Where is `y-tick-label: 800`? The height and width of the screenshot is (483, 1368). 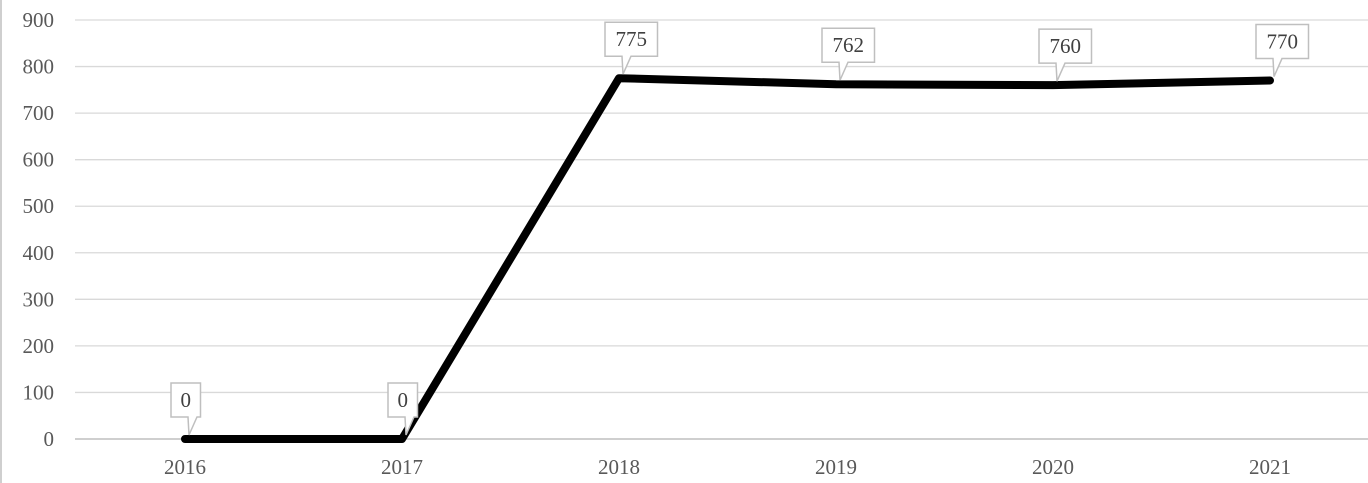
y-tick-label: 800 is located at coordinates (39, 67).